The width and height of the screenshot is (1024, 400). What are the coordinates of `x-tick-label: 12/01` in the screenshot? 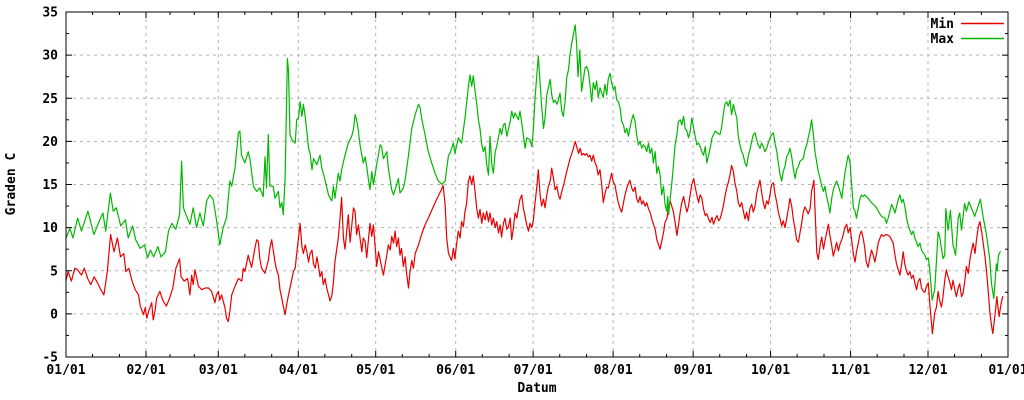 It's located at (927, 370).